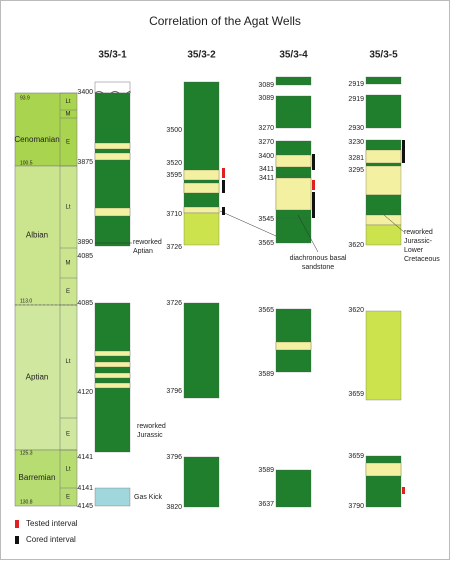  What do you see at coordinates (174, 507) in the screenshot?
I see `depth-label: 3820` at bounding box center [174, 507].